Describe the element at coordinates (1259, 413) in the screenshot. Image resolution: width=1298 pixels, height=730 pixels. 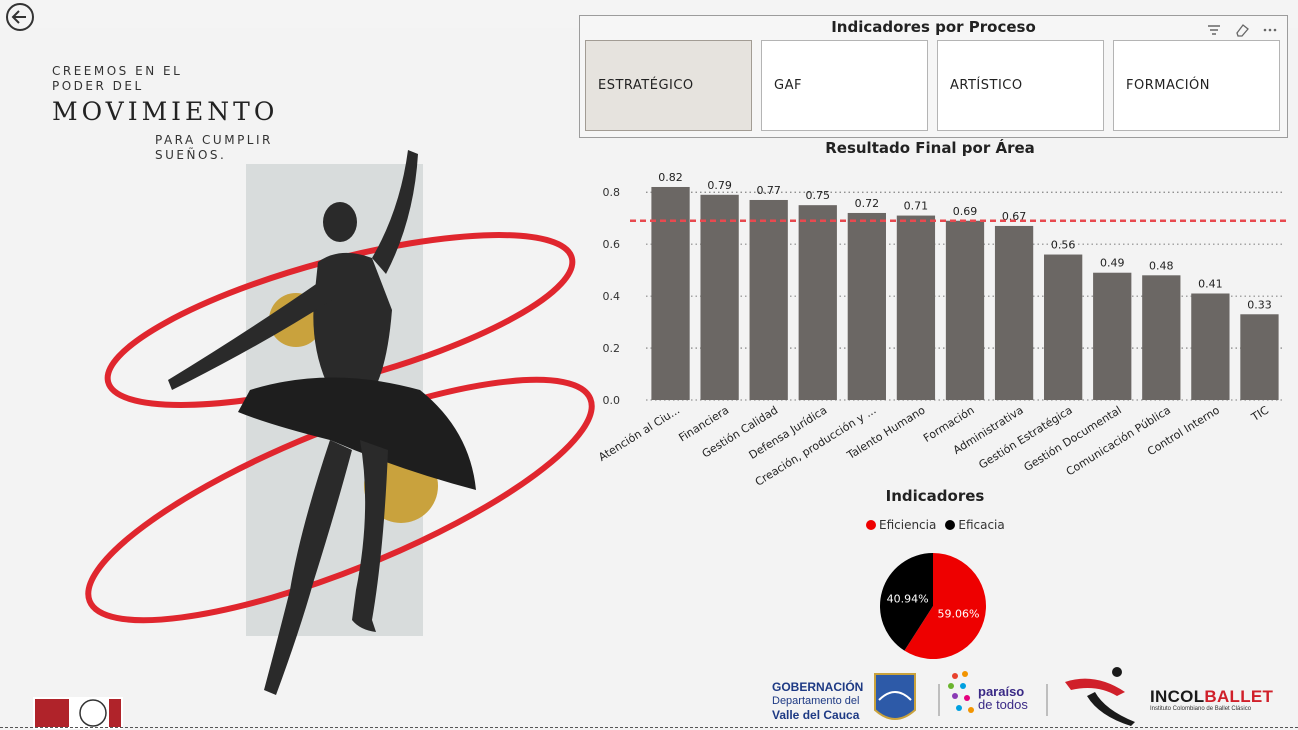
I see `x-category-label: TIC` at that location.